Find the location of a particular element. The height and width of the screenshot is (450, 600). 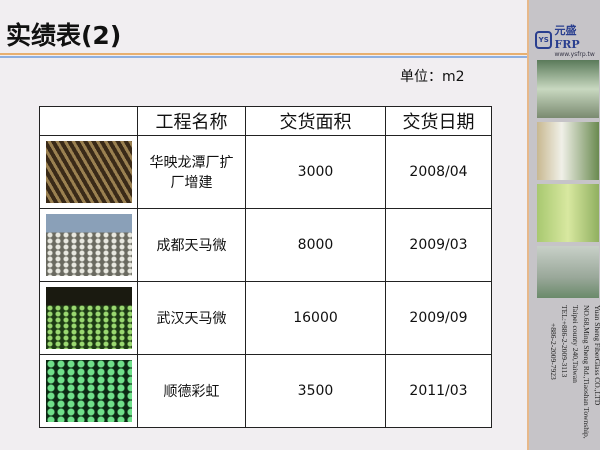

logo-name: 元盛FRP is located at coordinates (567, 37).